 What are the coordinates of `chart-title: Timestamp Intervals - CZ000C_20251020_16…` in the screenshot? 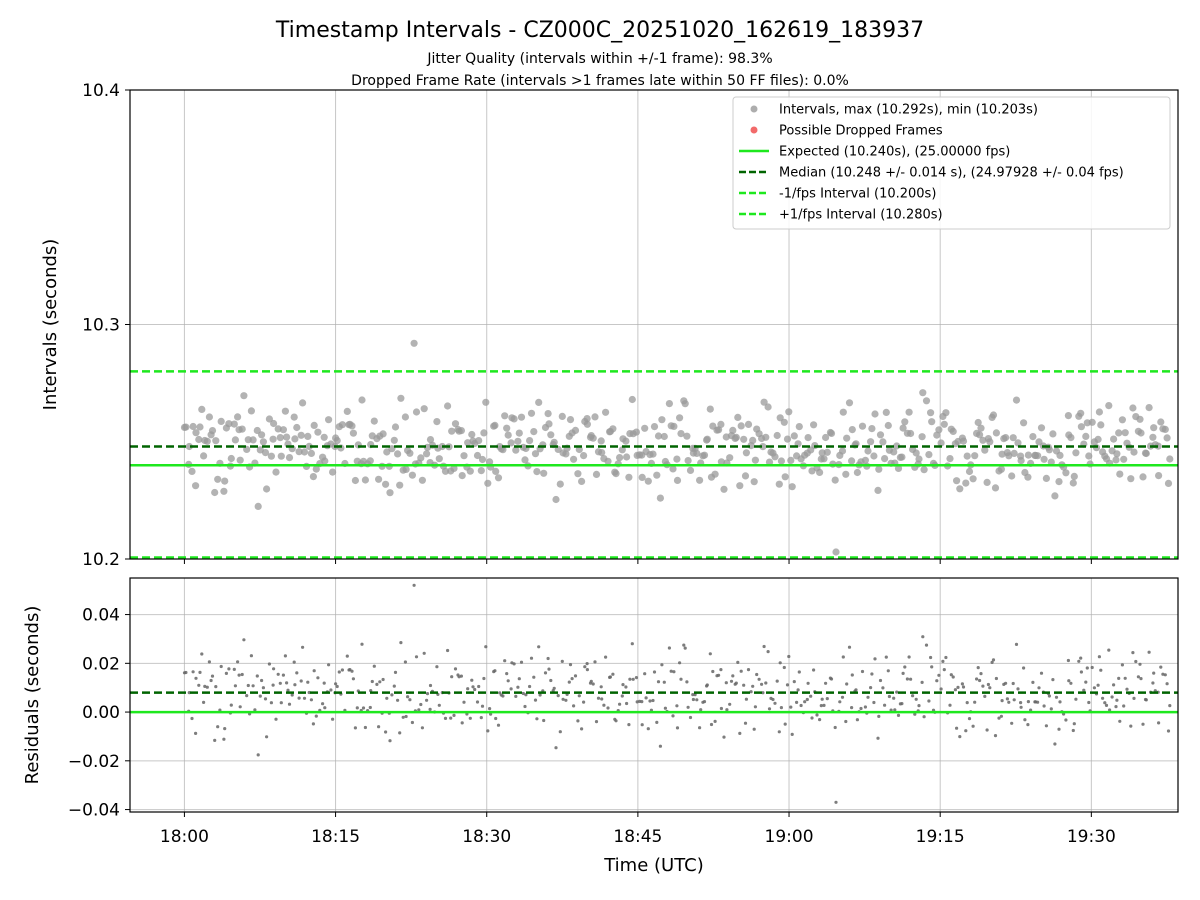 It's located at (599, 30).